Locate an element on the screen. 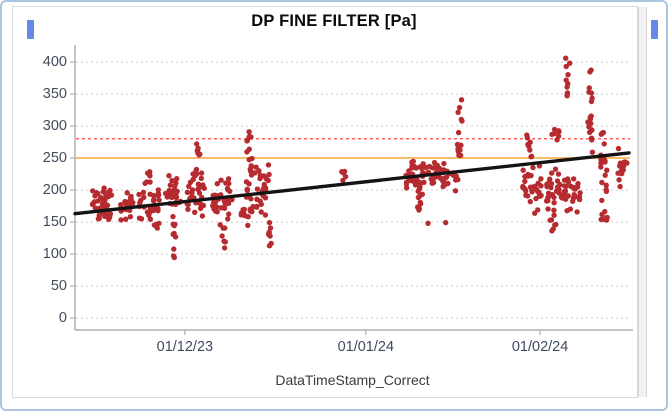 Image resolution: width=668 pixels, height=411 pixels. x-tick-label: 01/12/23 is located at coordinates (185, 347).